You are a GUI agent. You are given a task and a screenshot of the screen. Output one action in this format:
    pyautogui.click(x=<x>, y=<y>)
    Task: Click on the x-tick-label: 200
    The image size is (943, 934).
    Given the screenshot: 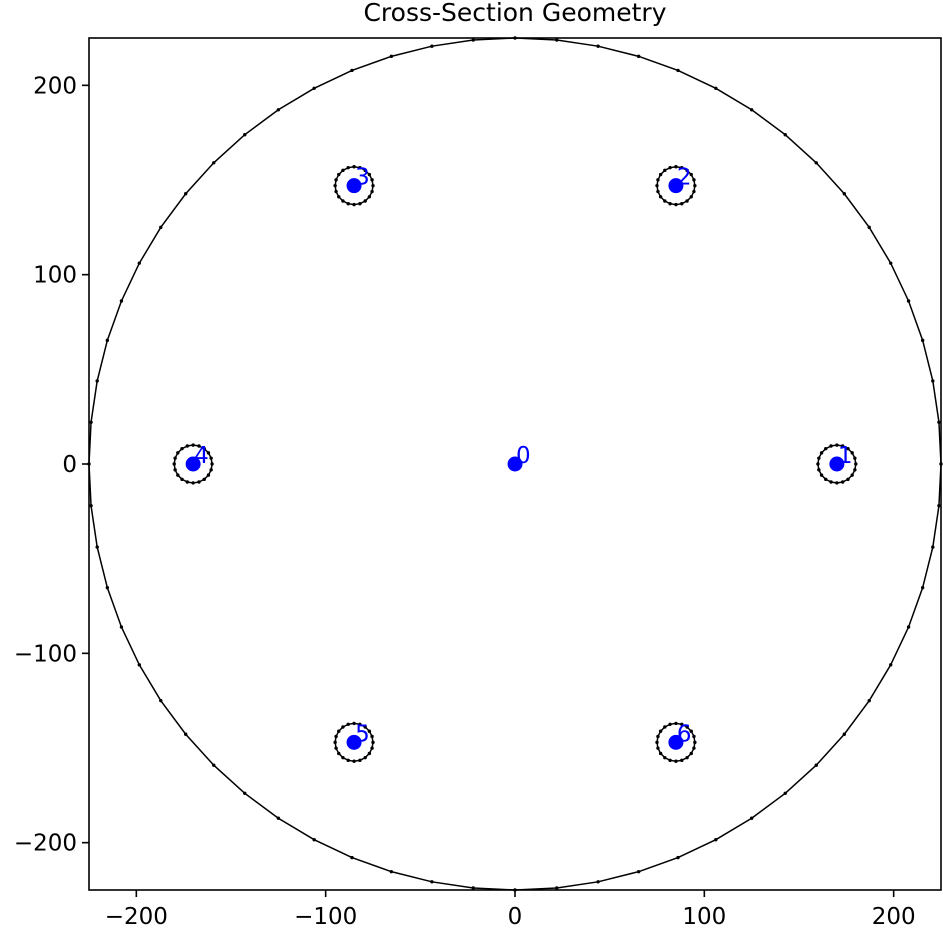 What is the action you would take?
    pyautogui.click(x=894, y=917)
    